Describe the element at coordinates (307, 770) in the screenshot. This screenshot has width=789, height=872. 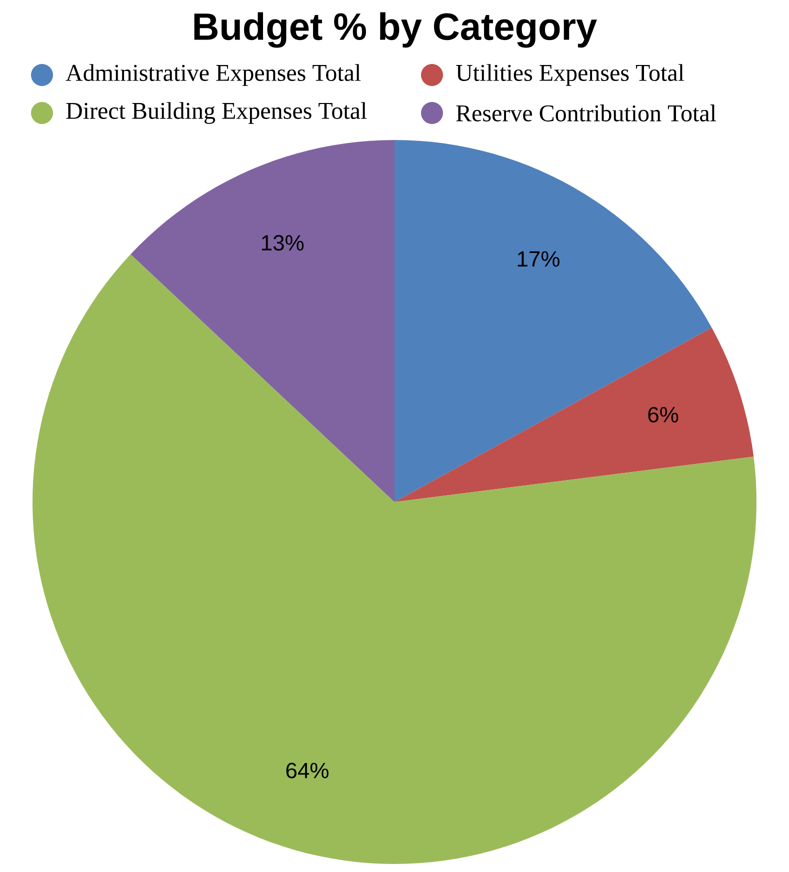
I see `data-label: 64%` at that location.